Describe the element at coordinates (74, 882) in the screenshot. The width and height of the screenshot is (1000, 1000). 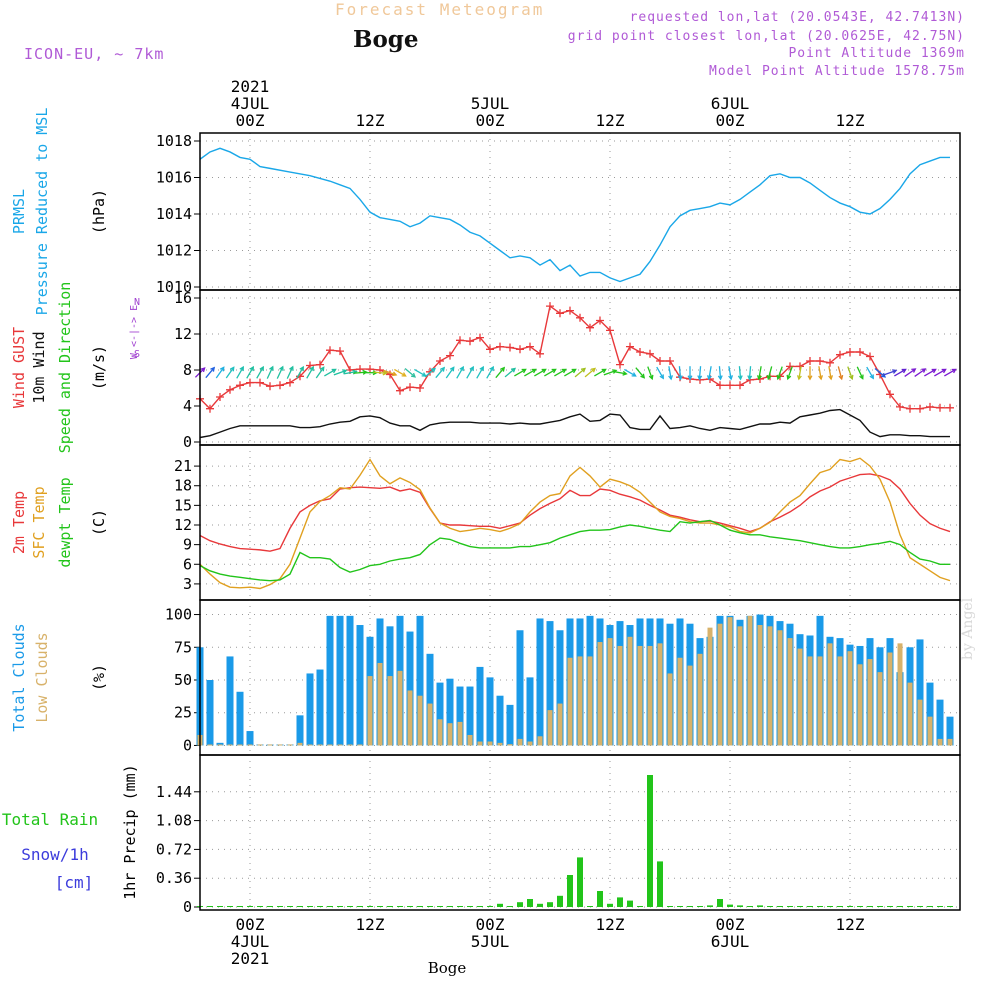
I see `snow-unit-label: [cm]` at that location.